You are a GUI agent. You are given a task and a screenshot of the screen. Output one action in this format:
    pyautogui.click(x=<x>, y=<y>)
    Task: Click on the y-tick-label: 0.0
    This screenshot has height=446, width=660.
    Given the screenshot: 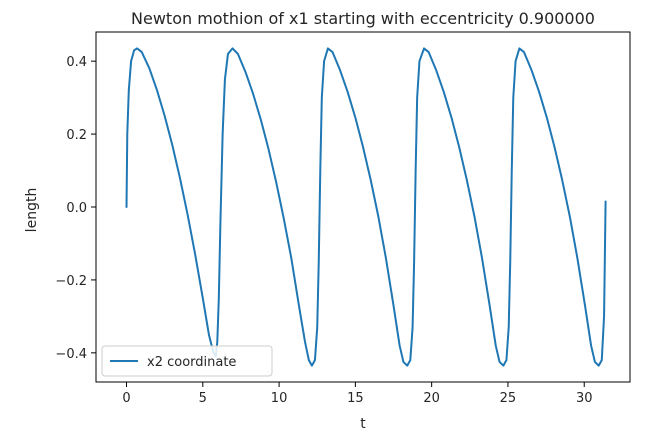 What is the action you would take?
    pyautogui.click(x=76, y=208)
    